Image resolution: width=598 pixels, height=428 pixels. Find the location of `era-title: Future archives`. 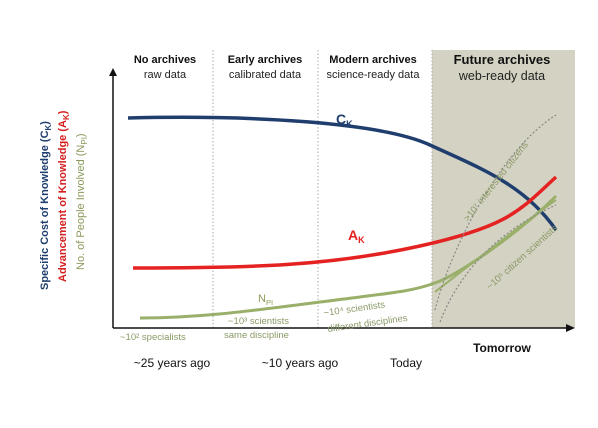

era-title: Future archives is located at coordinates (502, 59).